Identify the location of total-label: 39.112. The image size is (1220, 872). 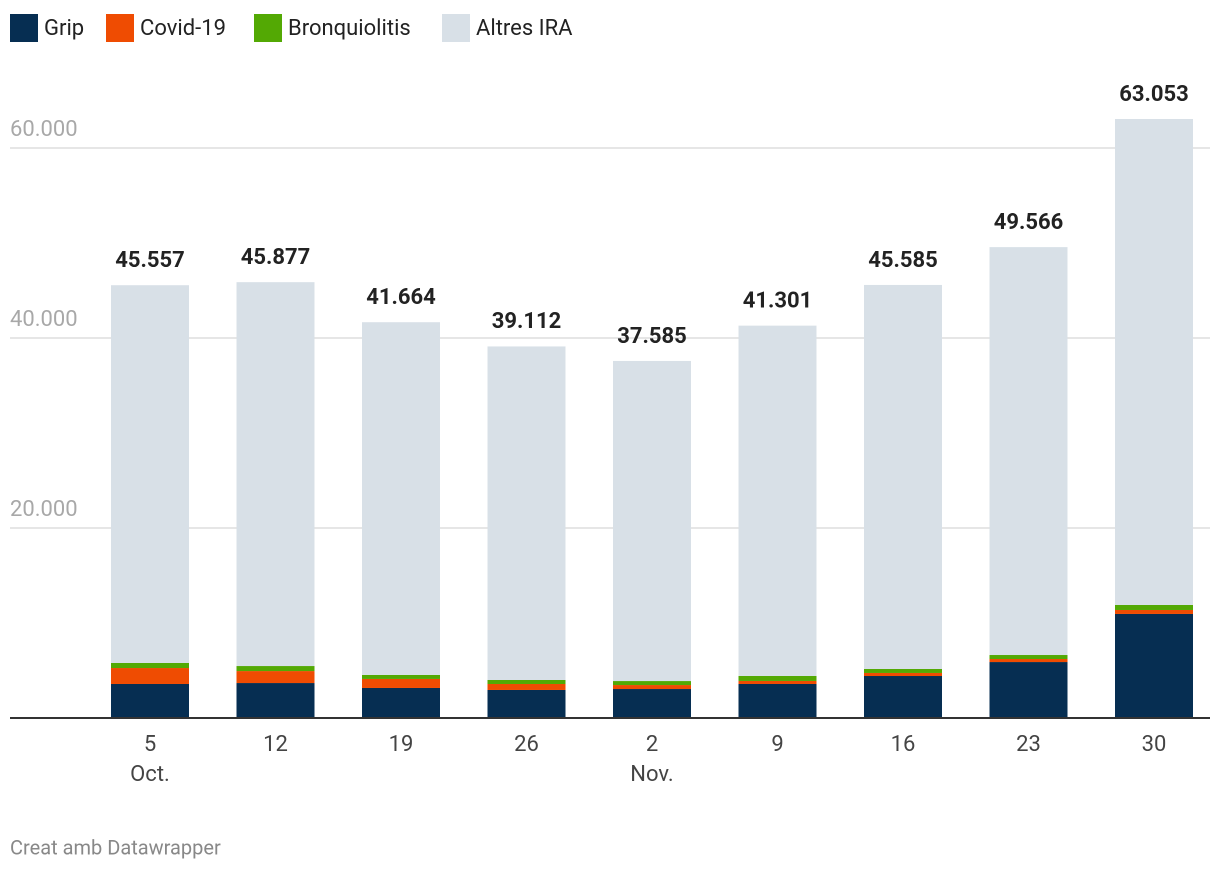
(527, 321).